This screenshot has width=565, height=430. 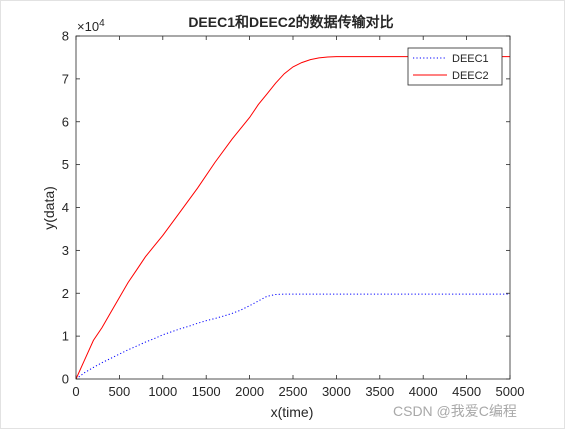 What do you see at coordinates (75, 391) in the screenshot?
I see `x-tick-label: 0` at bounding box center [75, 391].